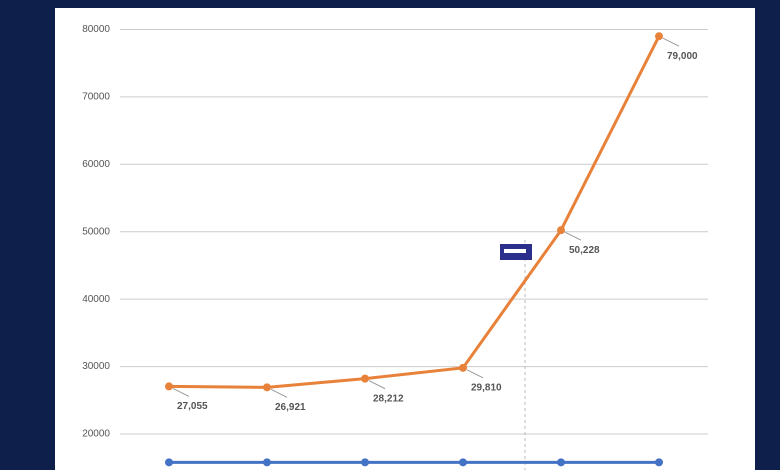 This screenshot has width=780, height=470. Describe the element at coordinates (388, 398) in the screenshot. I see `data-label: 28,212` at that location.